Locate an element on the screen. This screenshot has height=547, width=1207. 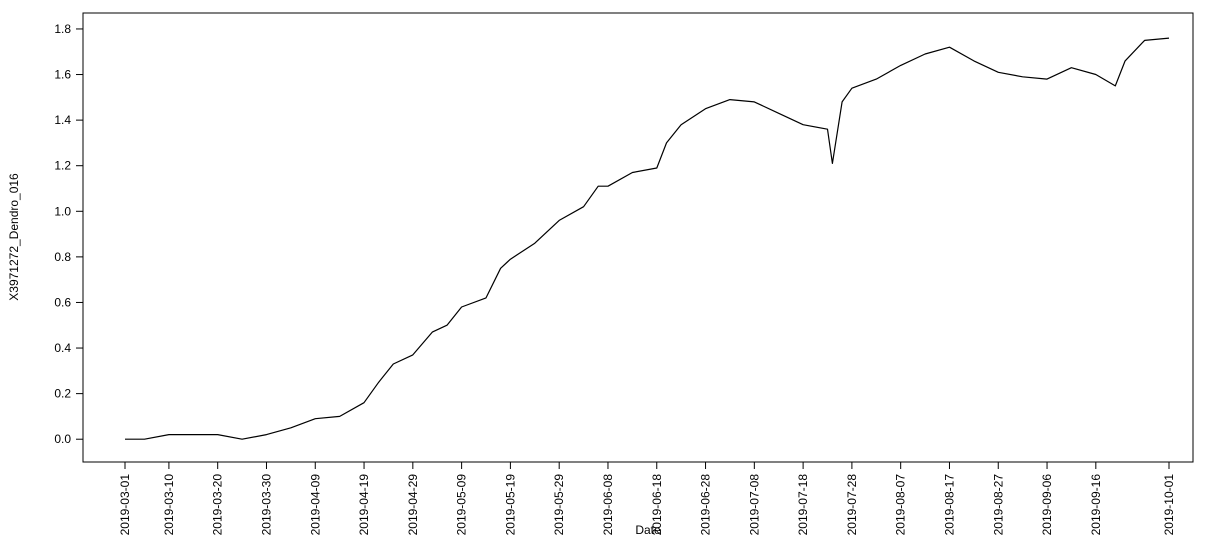
y-tick-label-5: 1.0 is located at coordinates (62, 211).